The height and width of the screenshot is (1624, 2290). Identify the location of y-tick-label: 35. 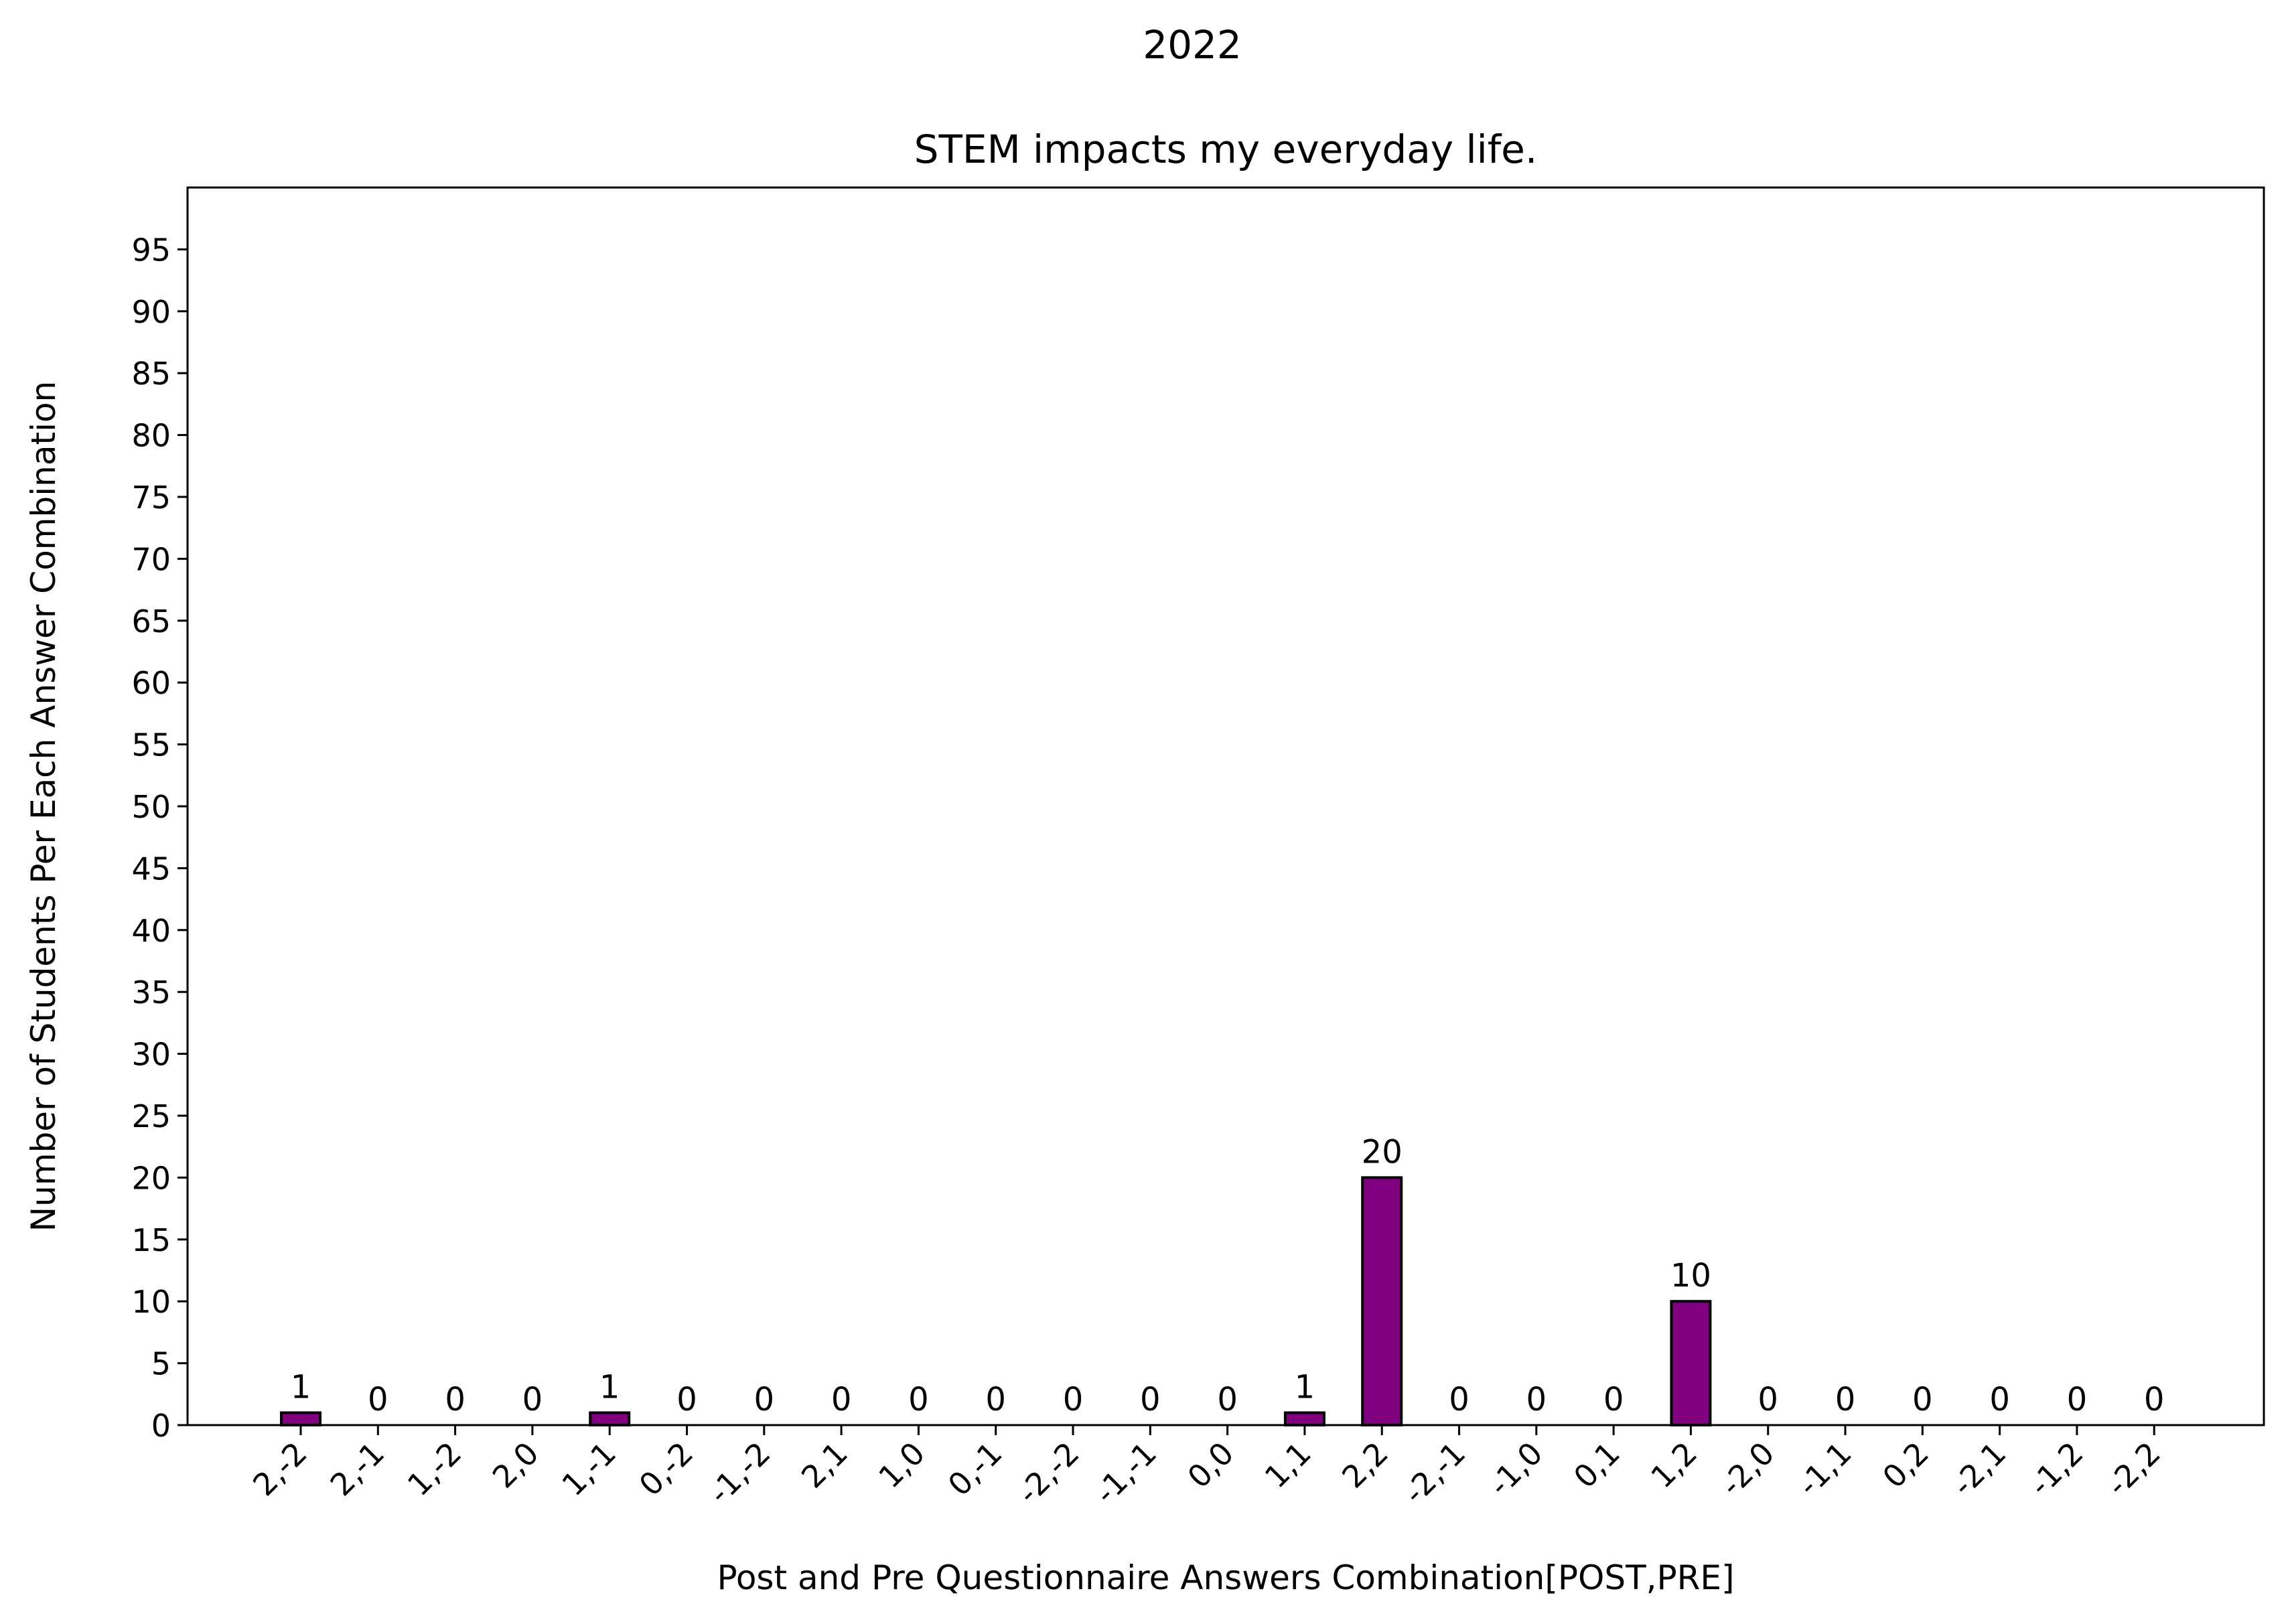
(151, 993).